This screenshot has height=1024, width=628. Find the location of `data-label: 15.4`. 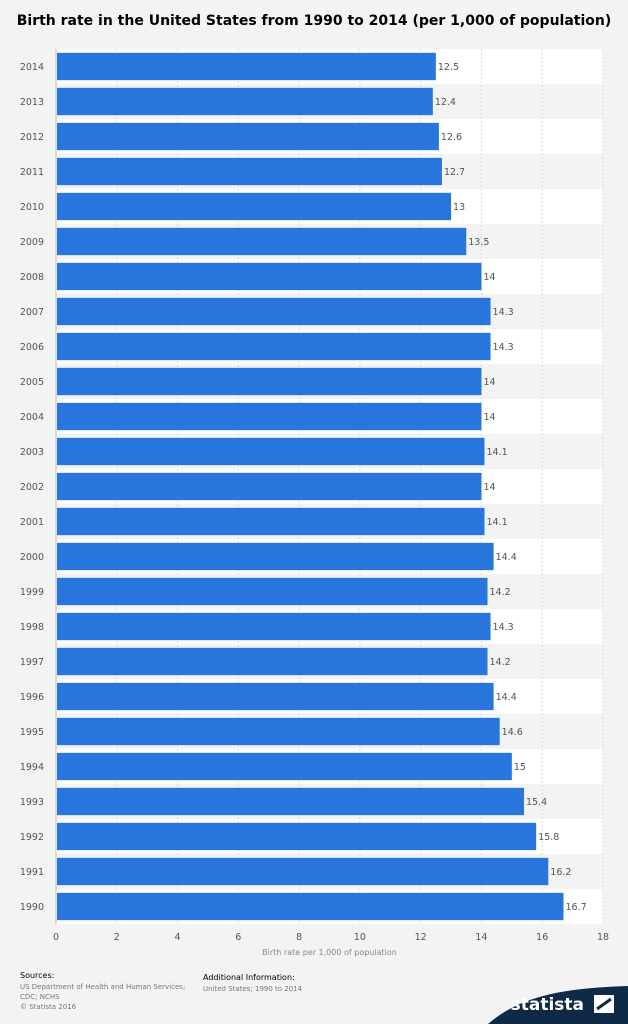

data-label: 15.4 is located at coordinates (536, 802).